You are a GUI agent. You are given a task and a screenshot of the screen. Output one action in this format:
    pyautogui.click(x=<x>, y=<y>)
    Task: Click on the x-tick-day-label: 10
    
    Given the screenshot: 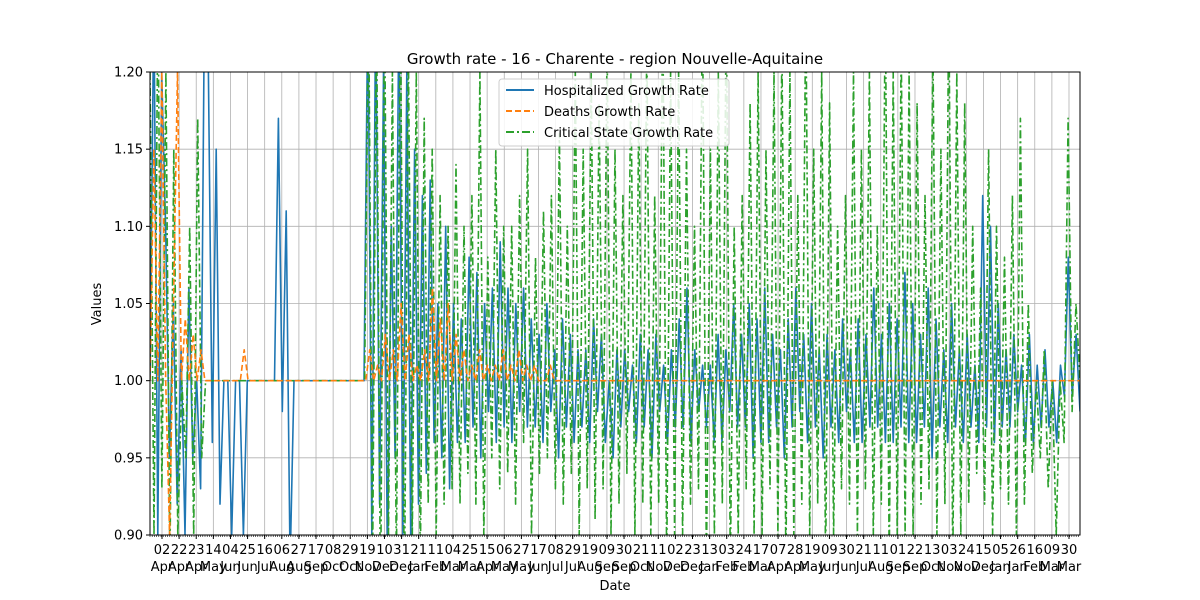 What is the action you would take?
    pyautogui.click(x=384, y=550)
    